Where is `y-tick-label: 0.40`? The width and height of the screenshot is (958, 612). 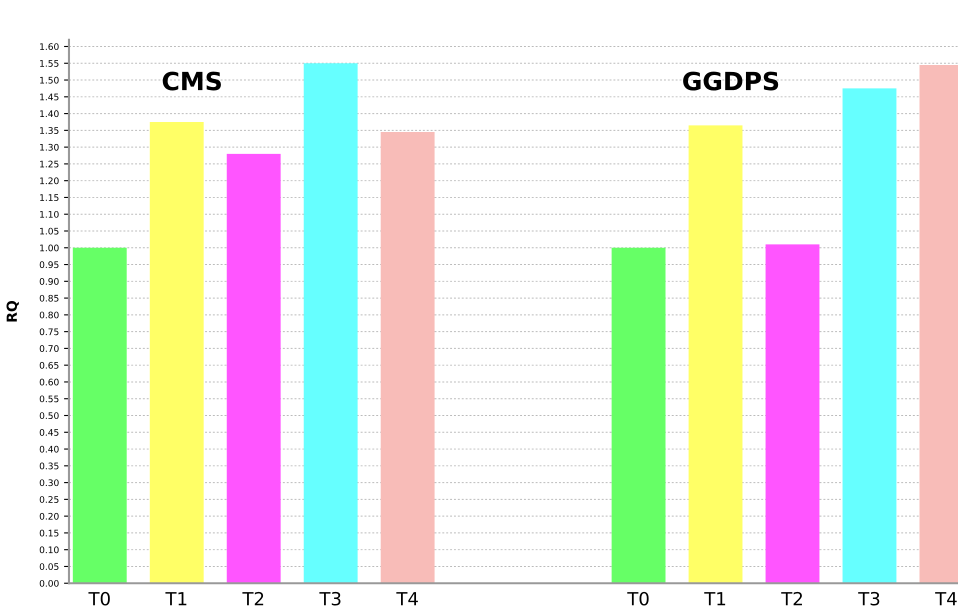
y-tick-label: 0.40 is located at coordinates (49, 449).